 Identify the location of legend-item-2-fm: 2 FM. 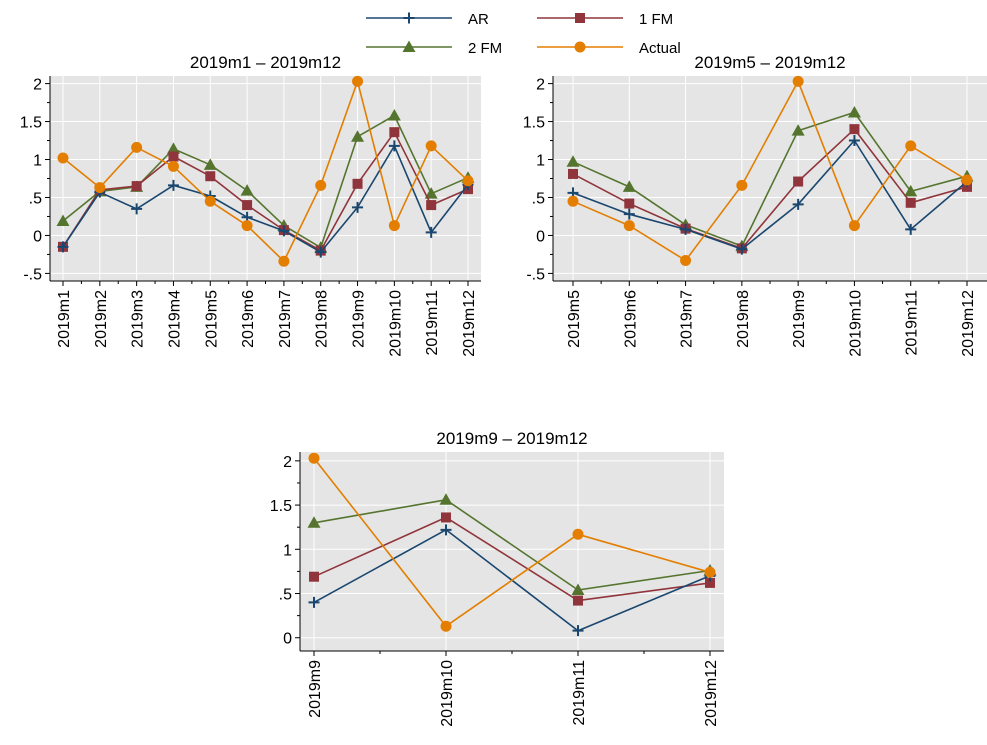
(434, 48).